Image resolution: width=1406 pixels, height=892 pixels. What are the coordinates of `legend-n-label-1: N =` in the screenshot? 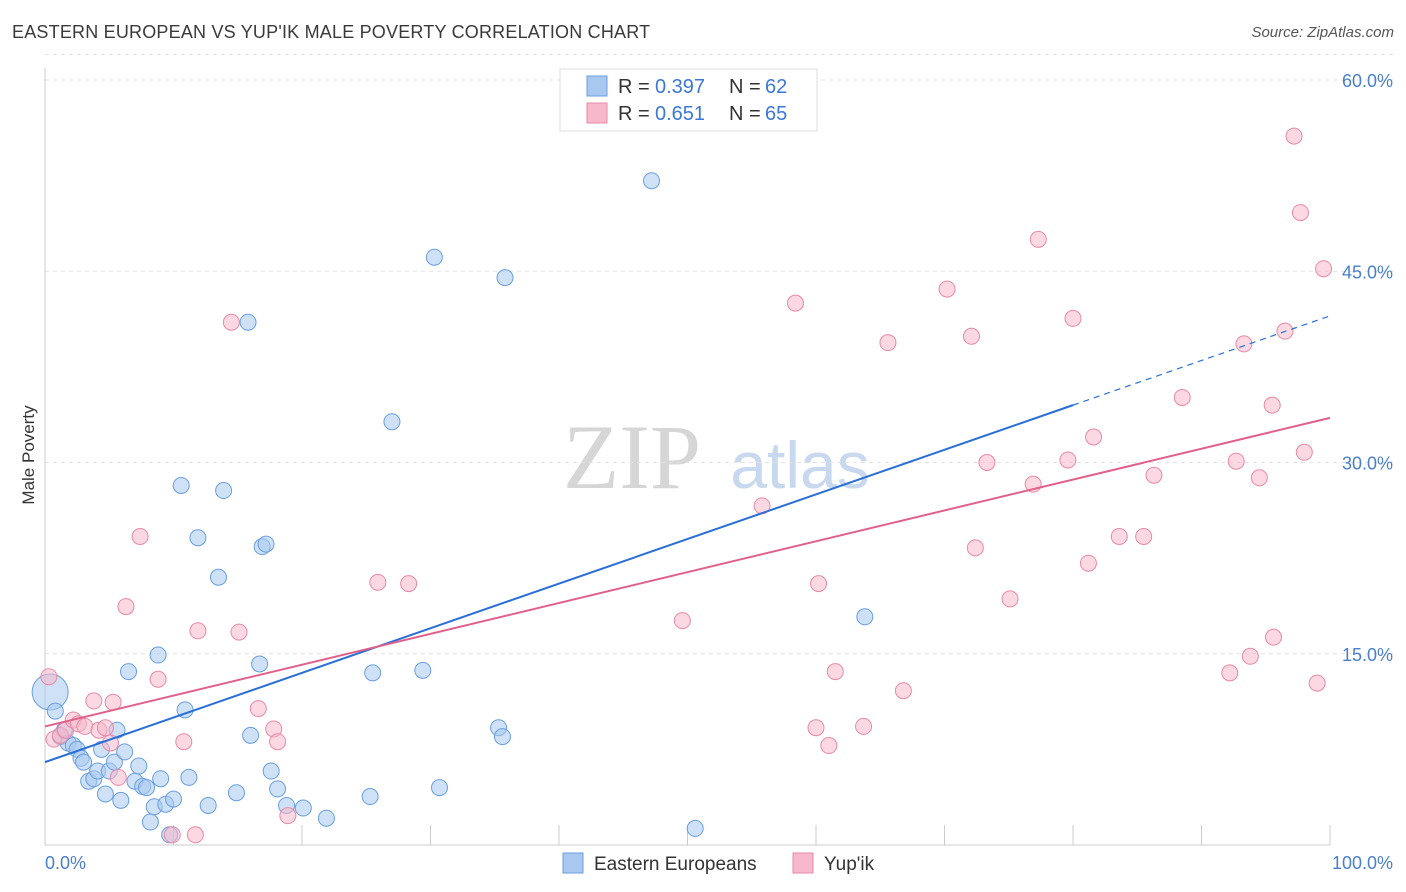 It's located at (745, 87).